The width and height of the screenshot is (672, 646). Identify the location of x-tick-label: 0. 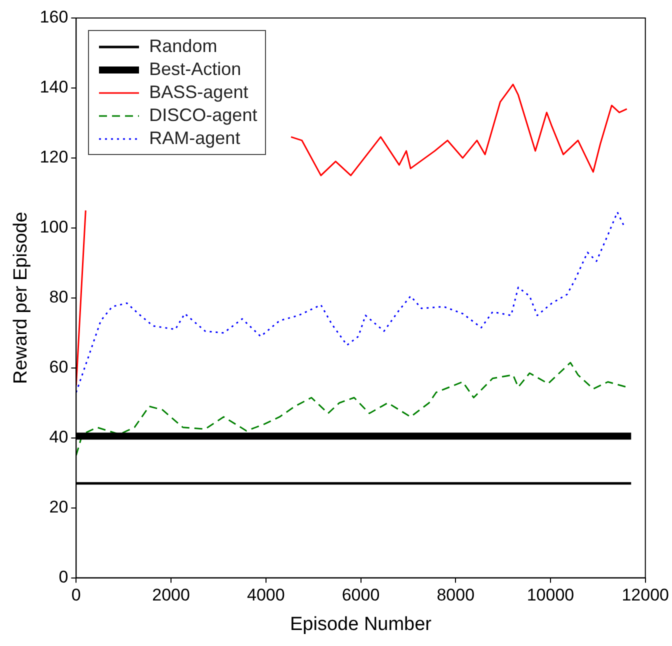
(76, 595).